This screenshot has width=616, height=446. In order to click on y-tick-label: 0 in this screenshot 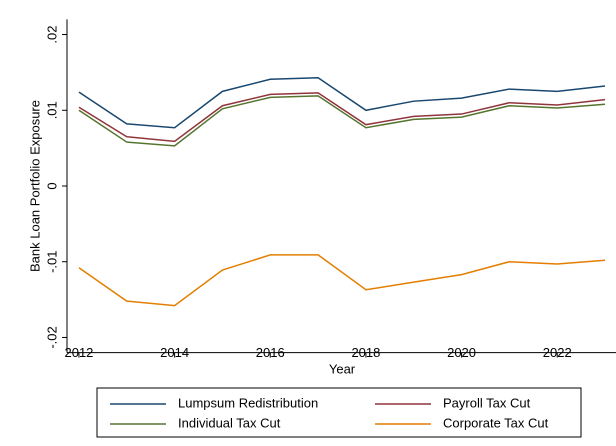, I will do `click(51, 185)`.